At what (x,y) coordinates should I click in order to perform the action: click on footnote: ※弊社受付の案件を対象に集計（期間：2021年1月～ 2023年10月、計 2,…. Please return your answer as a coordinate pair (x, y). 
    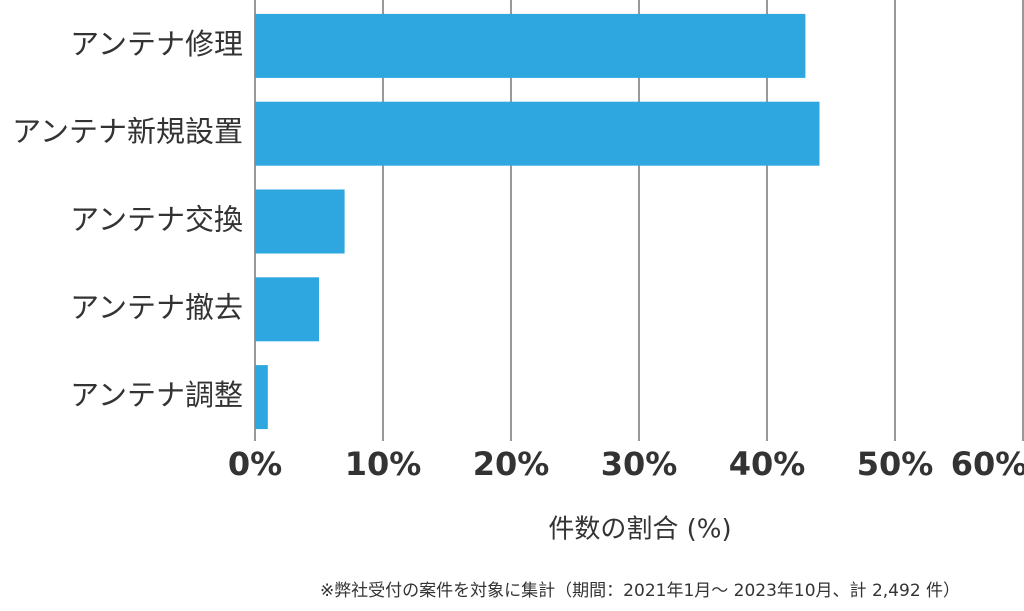
    Looking at the image, I should click on (640, 591).